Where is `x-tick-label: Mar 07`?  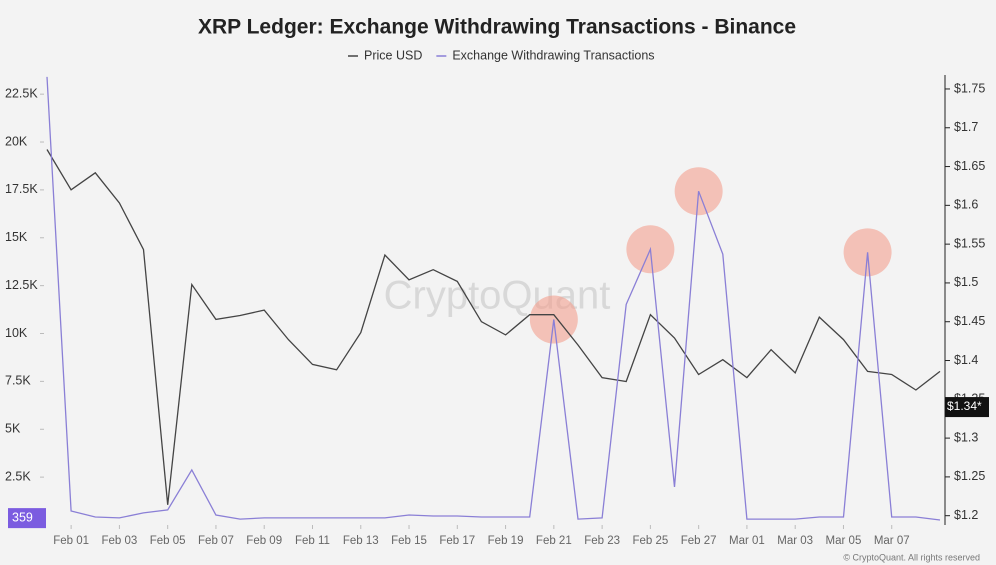 x-tick-label: Mar 07 is located at coordinates (892, 541).